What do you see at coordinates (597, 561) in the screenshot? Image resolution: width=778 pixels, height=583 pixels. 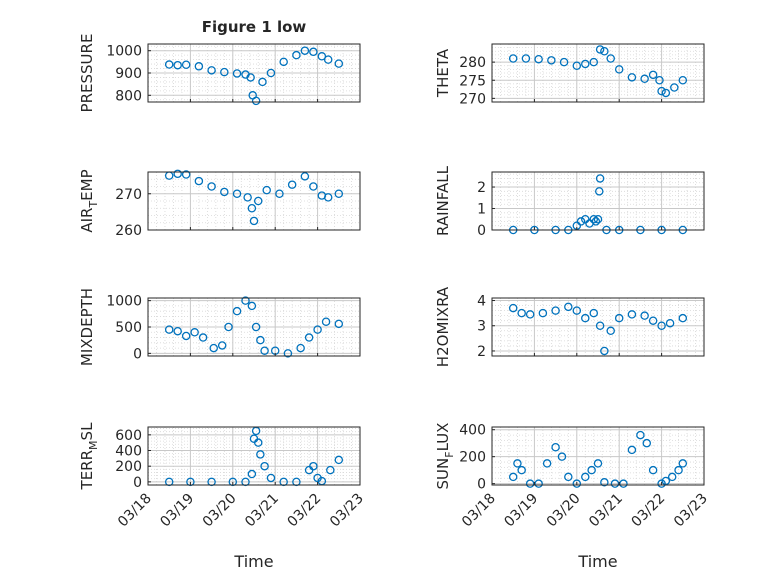 I see `x-axis-label: Time` at bounding box center [597, 561].